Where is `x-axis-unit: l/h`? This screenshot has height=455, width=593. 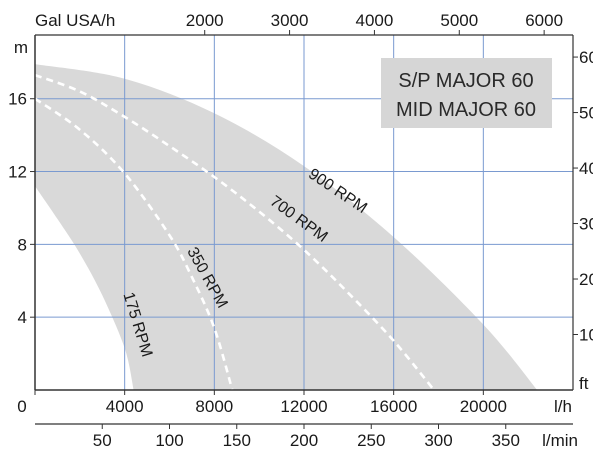 x-axis-unit: l/h is located at coordinates (563, 406).